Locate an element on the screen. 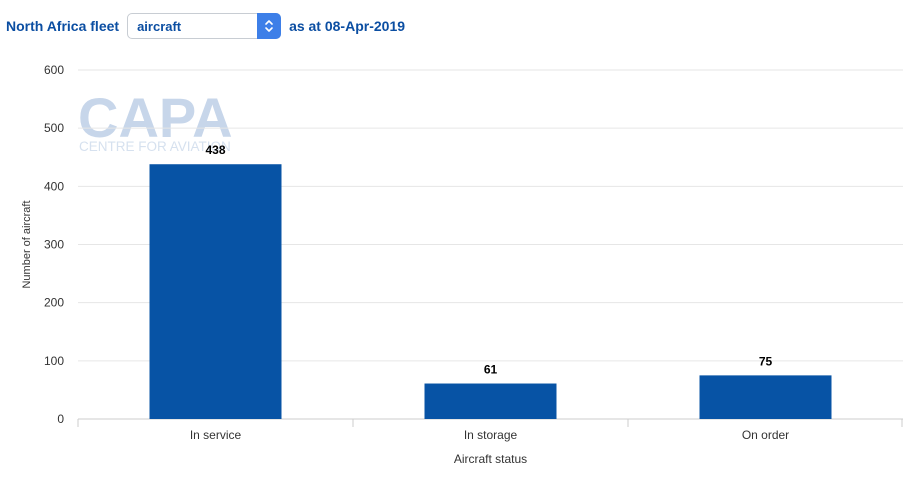  capa-watermark: CAPA CENTRE FOR AVIATION is located at coordinates (155, 120).